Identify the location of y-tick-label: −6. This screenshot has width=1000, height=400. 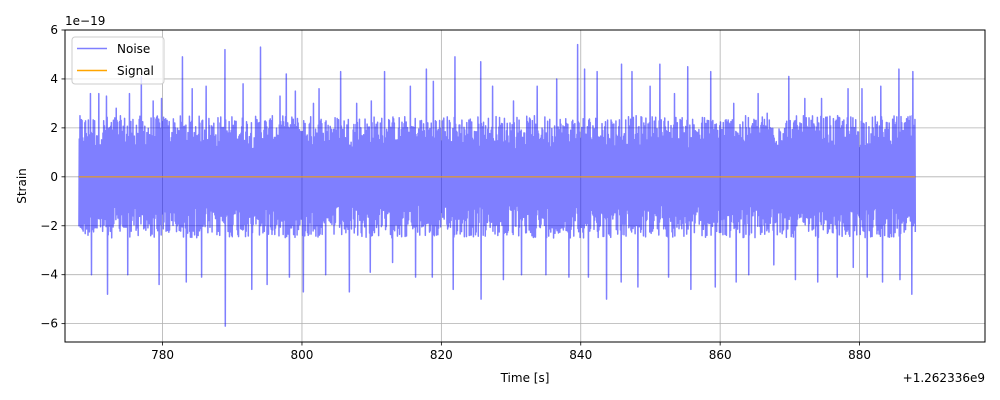
(49, 324).